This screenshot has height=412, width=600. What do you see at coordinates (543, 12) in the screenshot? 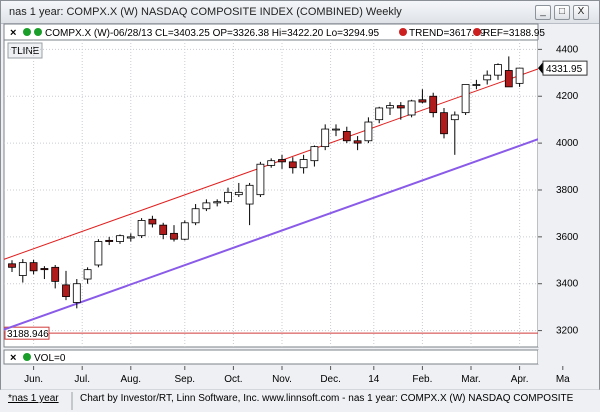
I see `minimize-button: _` at bounding box center [543, 12].